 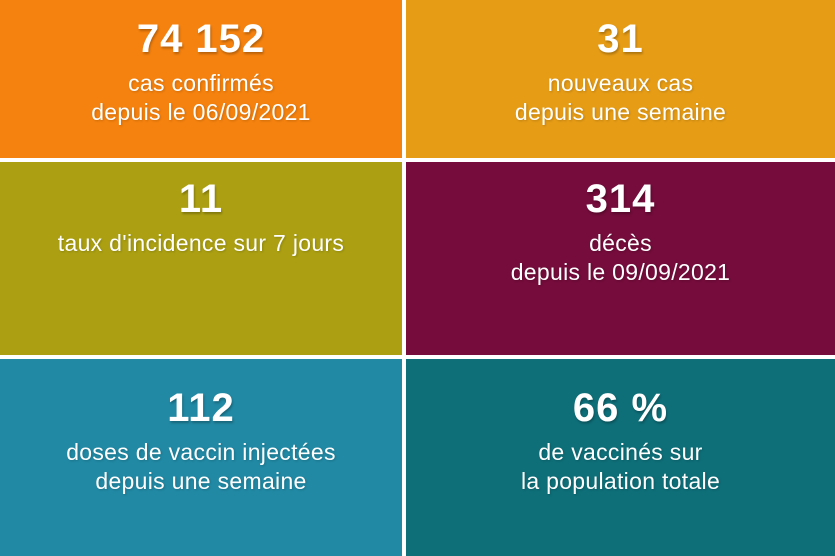 I want to click on stat-label-line: nouveaux cas, so click(x=620, y=83).